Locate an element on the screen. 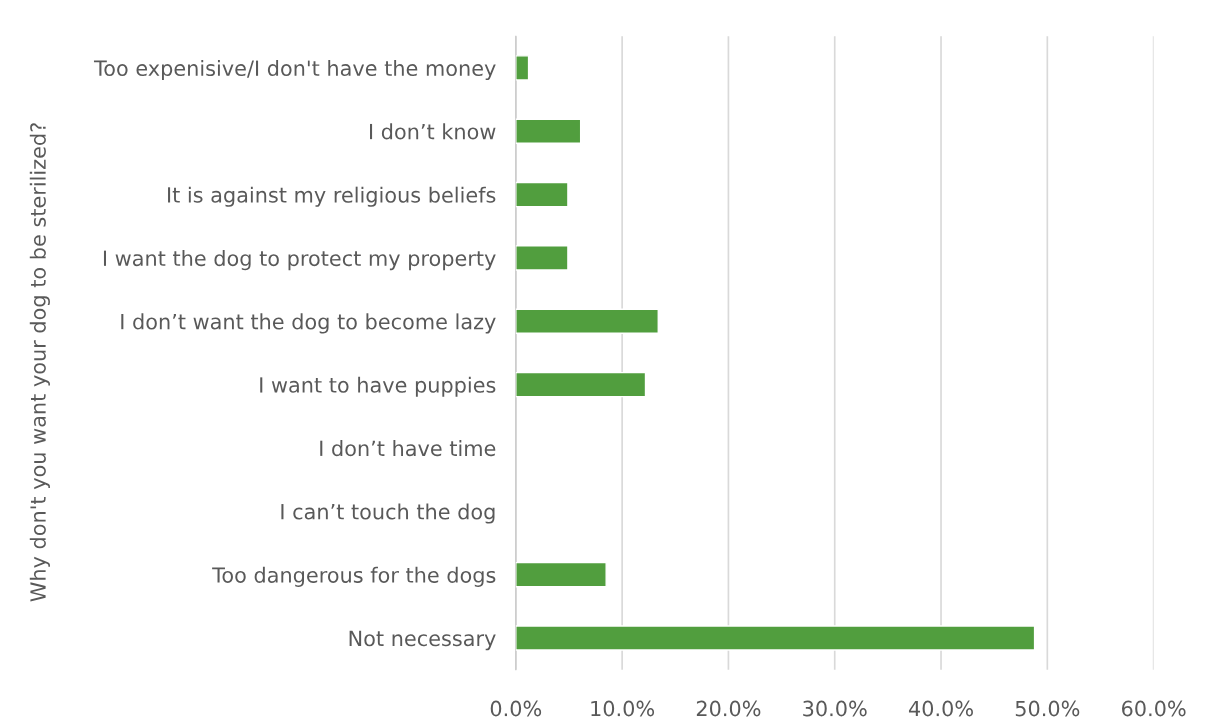 This screenshot has height=724, width=1208. y-tick-label: Not necessary is located at coordinates (422, 640).